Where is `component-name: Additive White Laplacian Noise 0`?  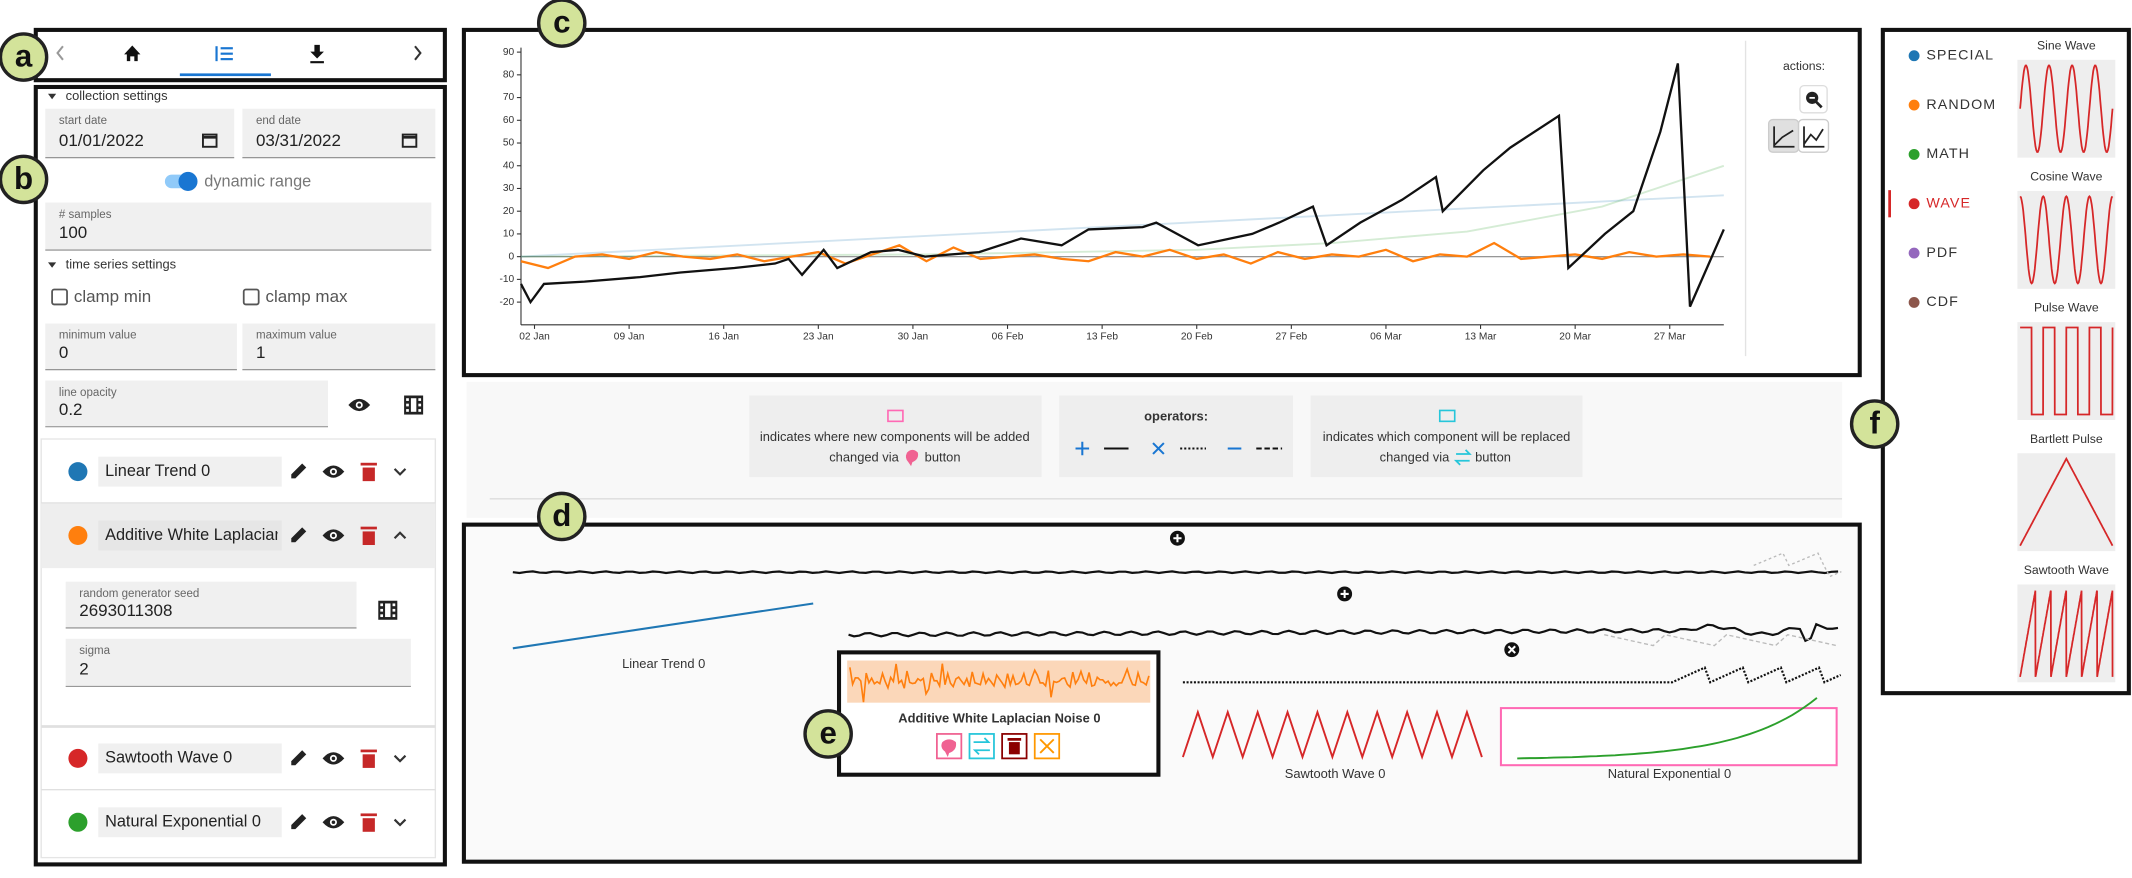
component-name: Additive White Laplacian Noise 0 is located at coordinates (224, 535).